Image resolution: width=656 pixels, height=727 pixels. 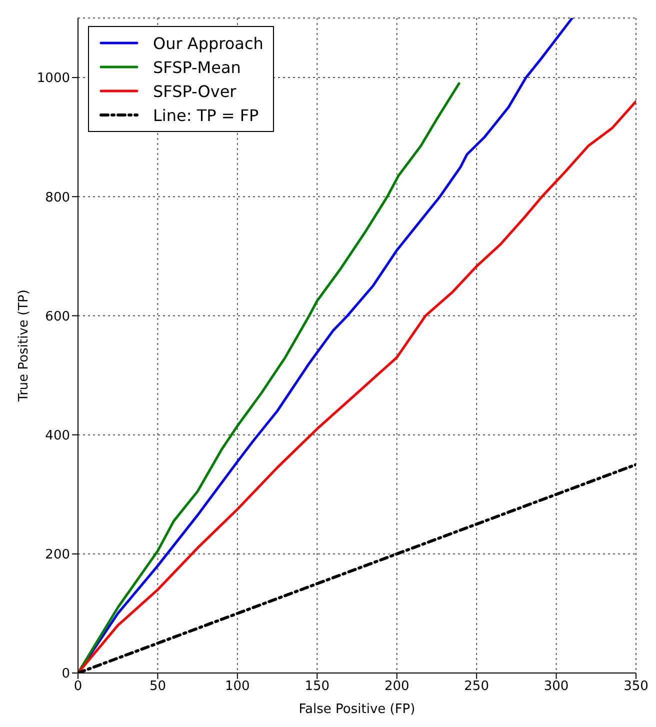 I want to click on x-tick-label: 300, so click(x=556, y=686).